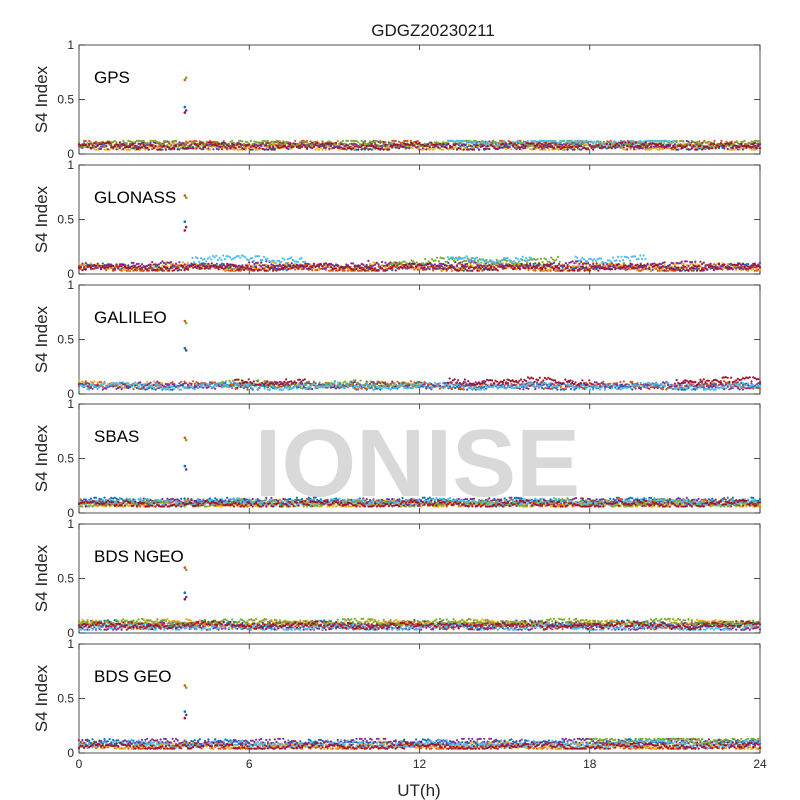 The width and height of the screenshot is (800, 800). Describe the element at coordinates (419, 99) in the screenshot. I see `plot-area` at that location.